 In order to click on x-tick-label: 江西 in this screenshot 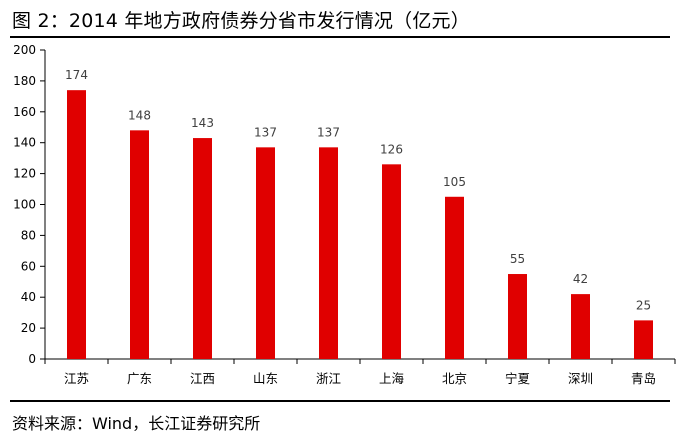, I will do `click(202, 378)`.